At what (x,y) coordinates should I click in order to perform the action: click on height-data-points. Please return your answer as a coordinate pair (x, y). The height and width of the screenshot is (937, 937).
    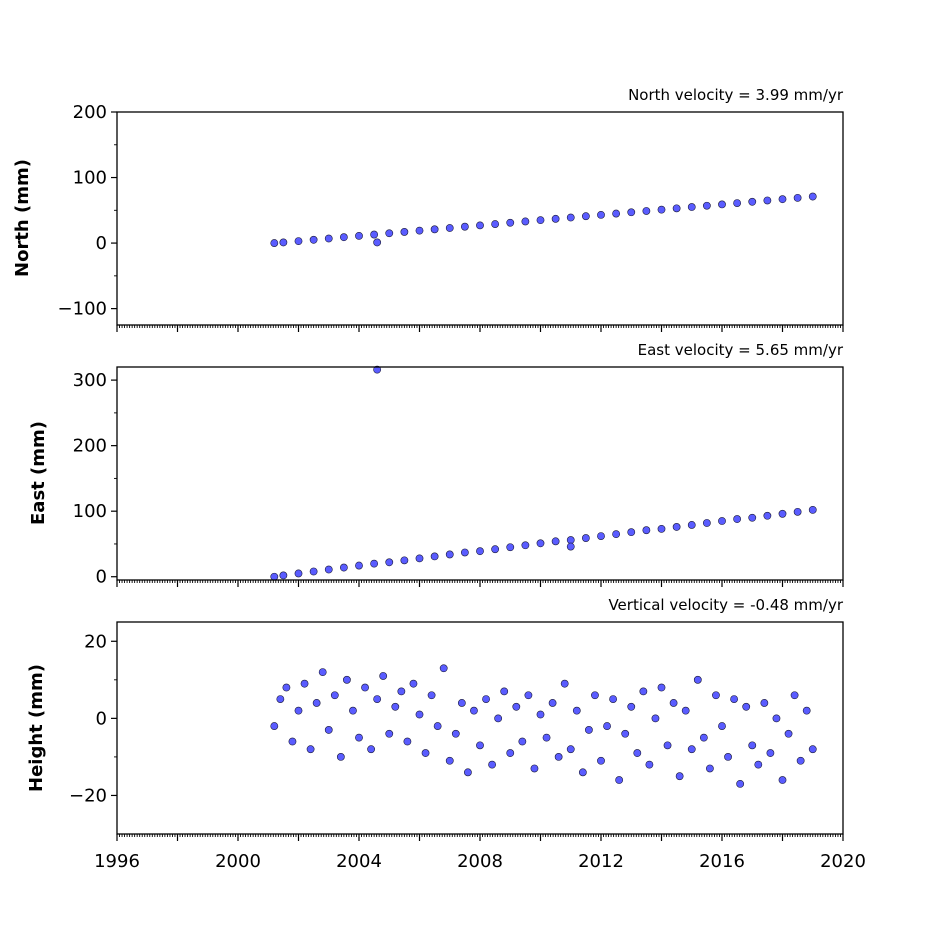
    Looking at the image, I should click on (543, 726).